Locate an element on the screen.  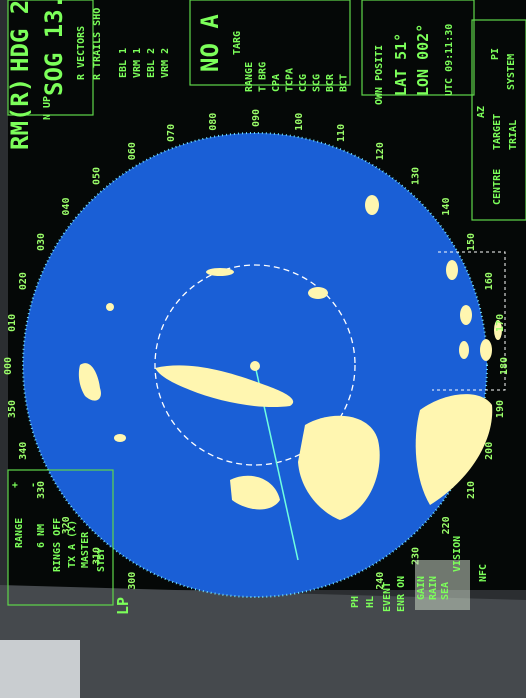
bearing-label: 090 is located at coordinates (256, 118).